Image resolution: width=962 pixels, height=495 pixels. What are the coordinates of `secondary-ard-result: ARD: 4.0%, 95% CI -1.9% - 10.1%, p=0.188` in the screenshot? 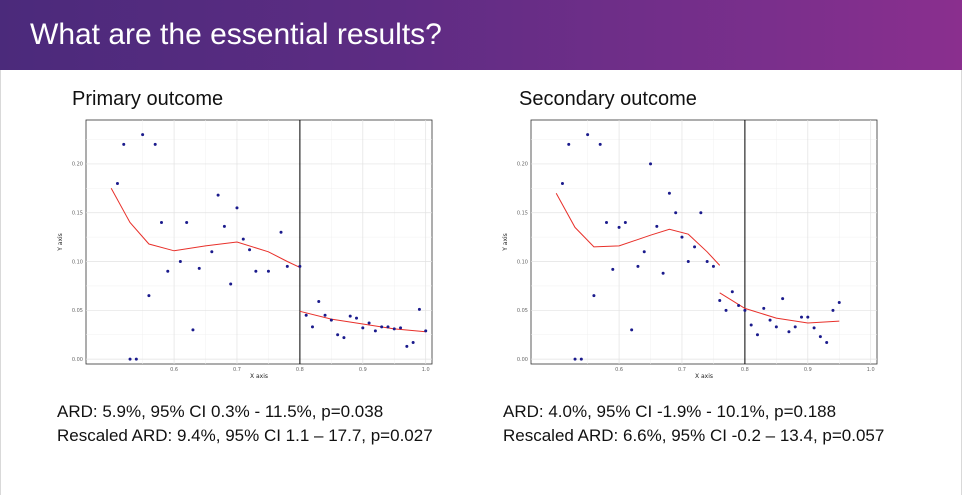 It's located at (670, 411).